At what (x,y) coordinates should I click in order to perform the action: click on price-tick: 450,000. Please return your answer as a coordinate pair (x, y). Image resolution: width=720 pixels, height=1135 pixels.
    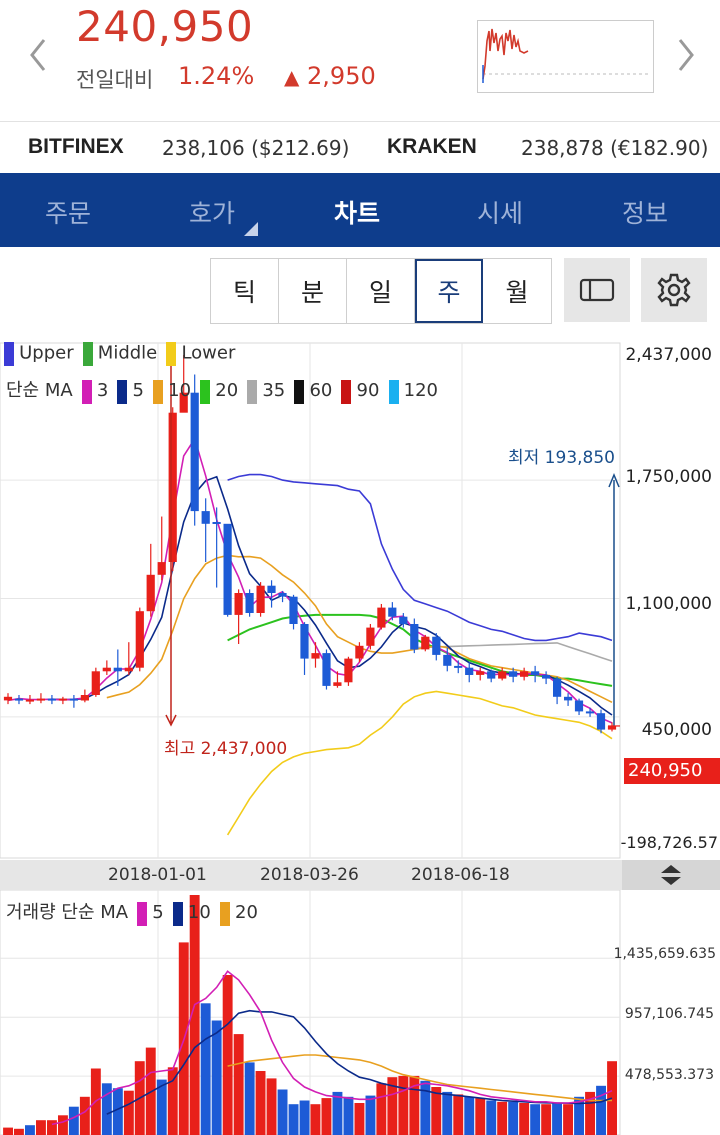
    Looking at the image, I should click on (676, 730).